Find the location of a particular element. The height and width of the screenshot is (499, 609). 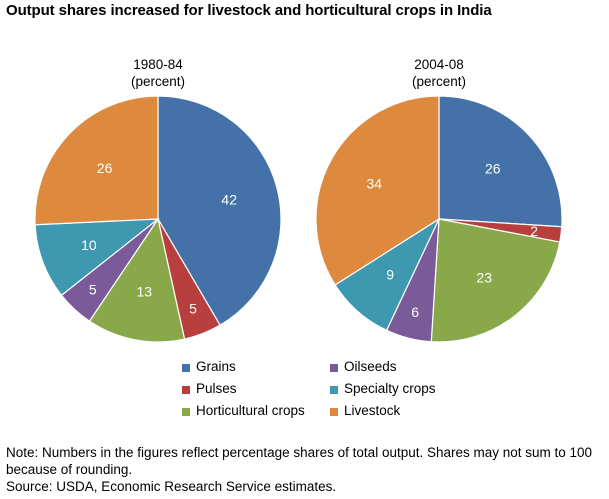

pie-label-specialty-crops: 9 is located at coordinates (390, 274).